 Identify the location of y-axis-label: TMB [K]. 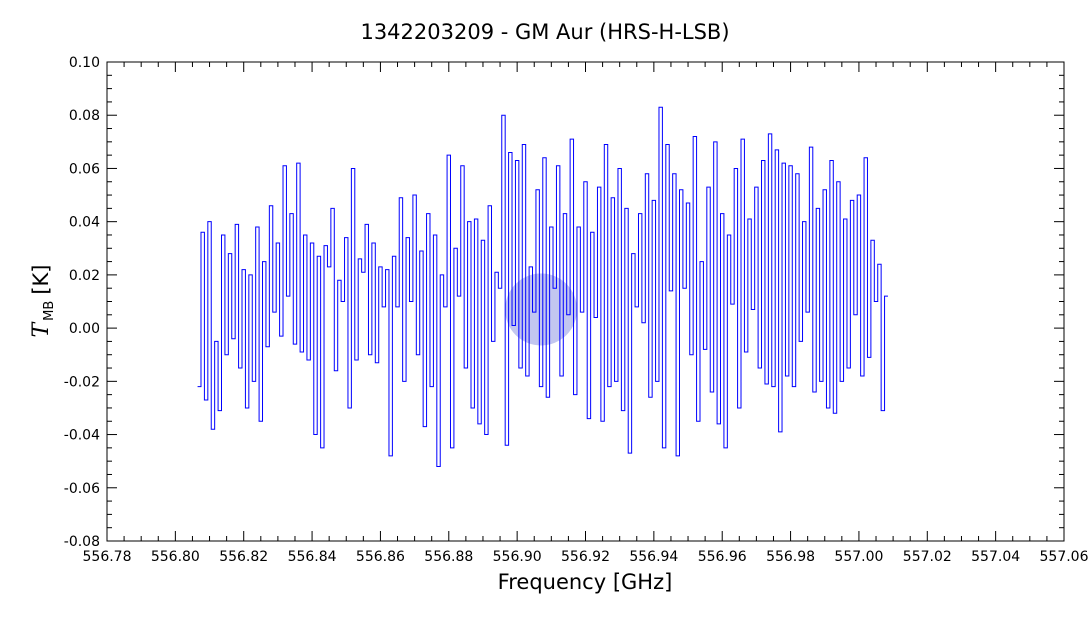
(43, 301).